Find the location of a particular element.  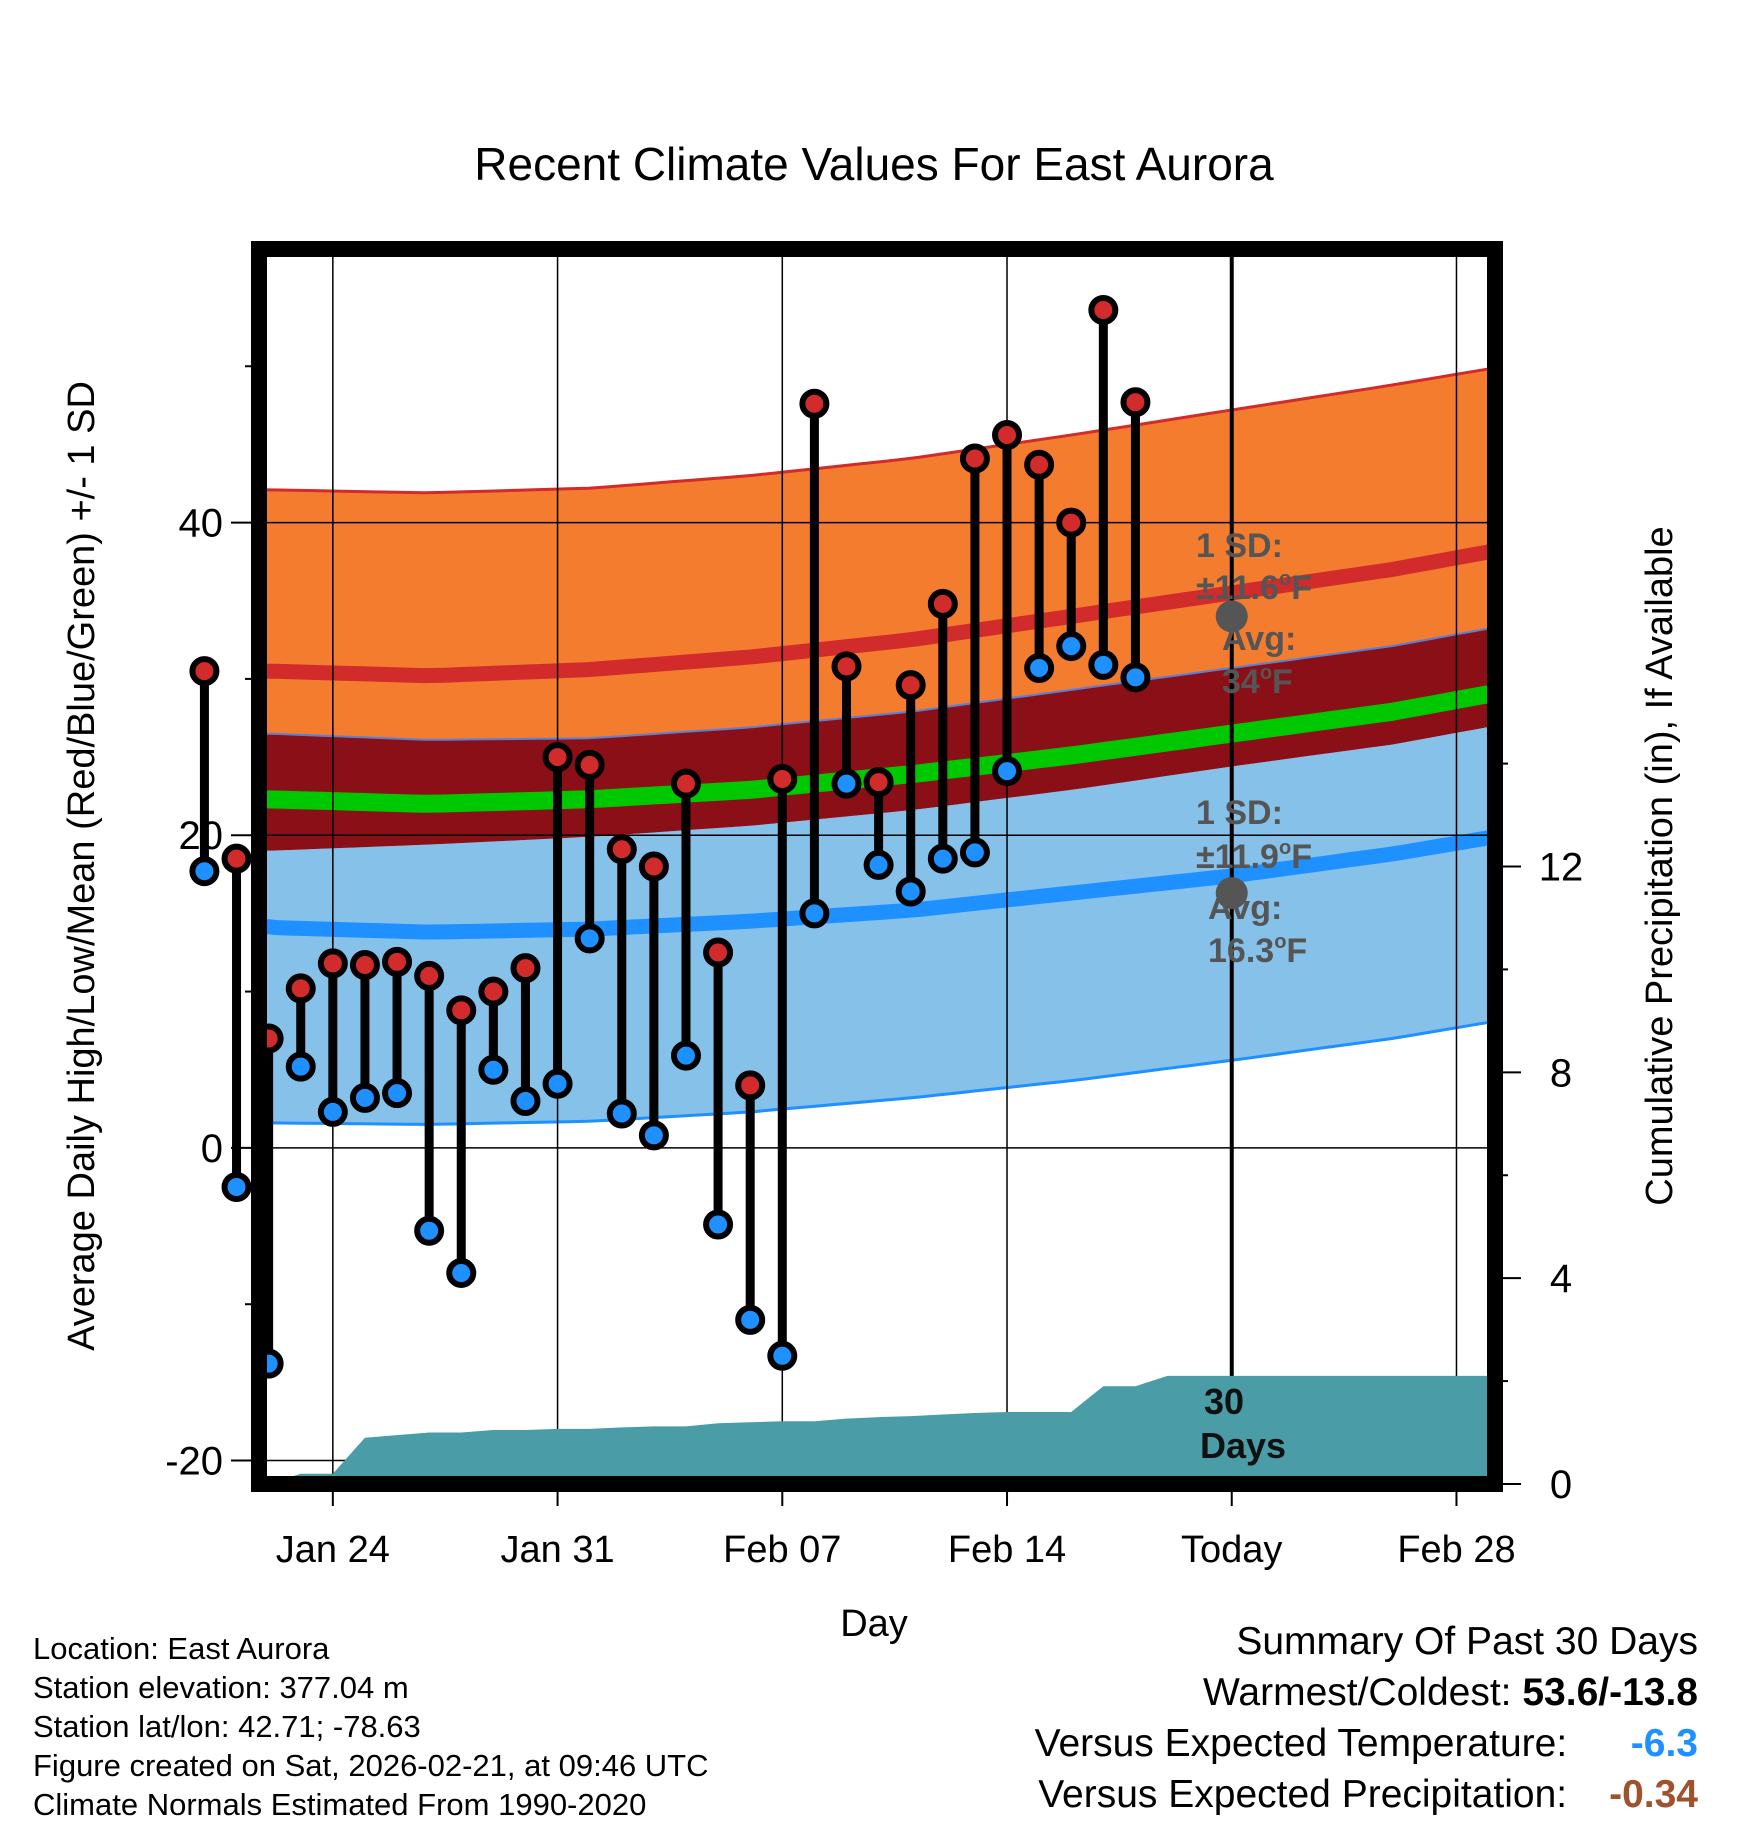

x-tick-label: Feb 07 is located at coordinates (782, 1550).